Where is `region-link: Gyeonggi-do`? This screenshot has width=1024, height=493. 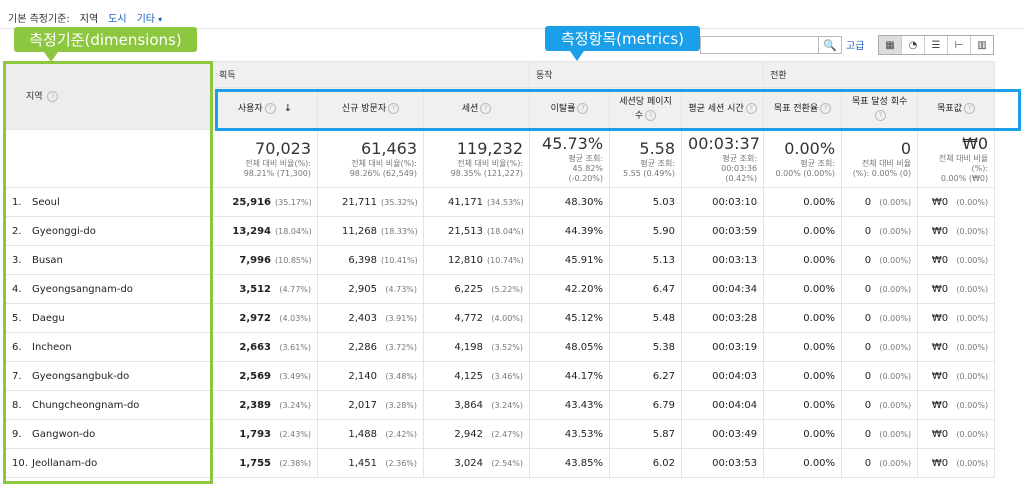
region-link: Gyeonggi-do is located at coordinates (64, 231).